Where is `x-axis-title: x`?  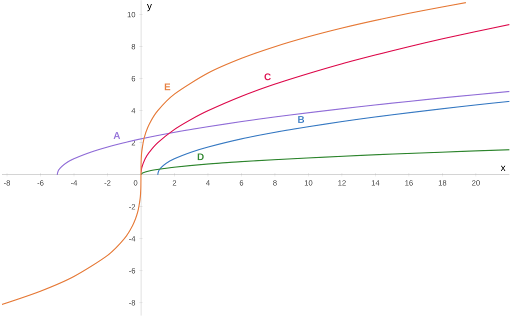 x-axis-title: x is located at coordinates (503, 168).